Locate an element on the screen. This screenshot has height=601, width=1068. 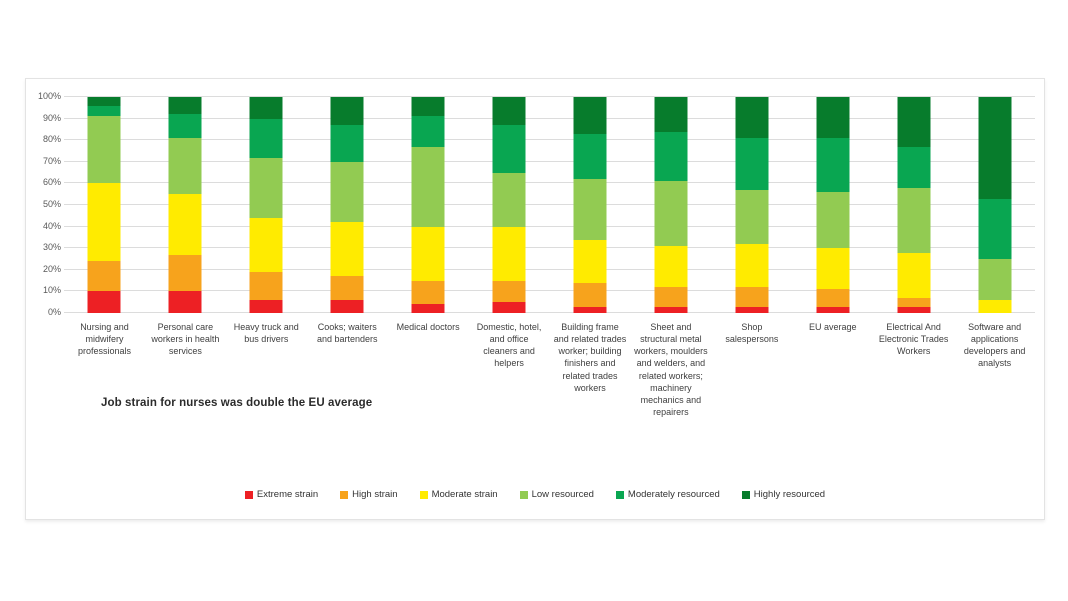
legend-label: Moderately resourced is located at coordinates (673, 494).